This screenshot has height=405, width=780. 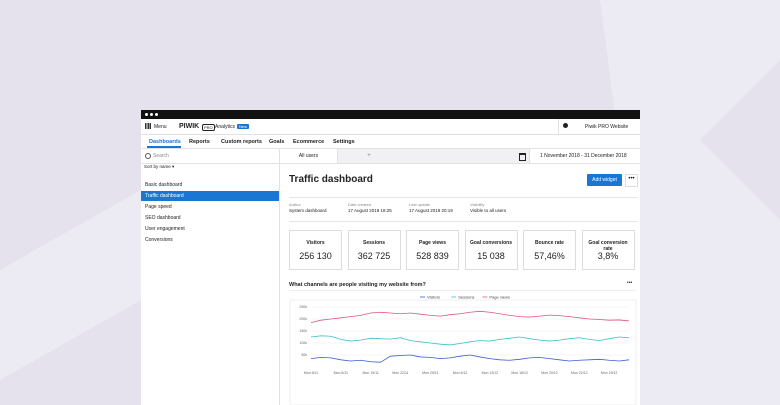 I want to click on x-tick-label: Mon 8/11, so click(x=341, y=373).